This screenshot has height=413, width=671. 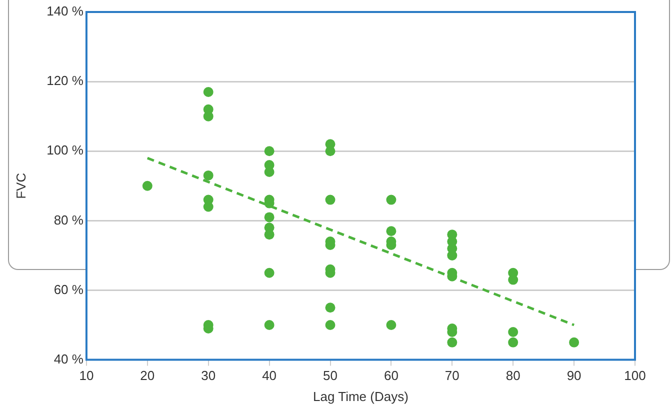 I want to click on x-tick-label: 40, so click(x=269, y=376).